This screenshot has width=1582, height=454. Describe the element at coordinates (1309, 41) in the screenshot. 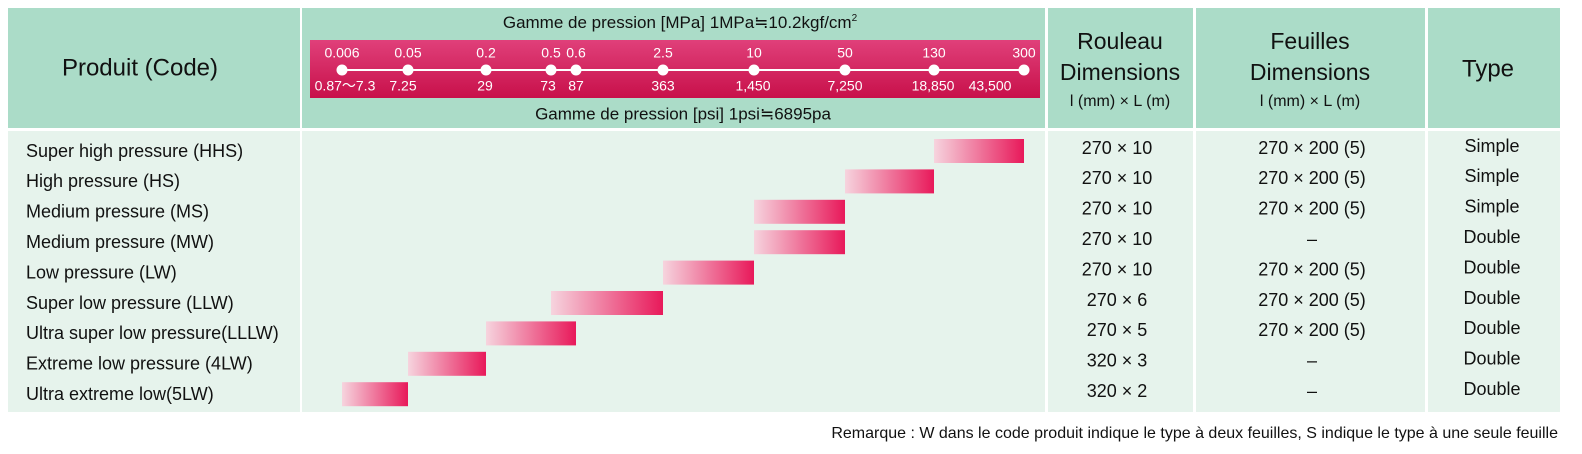

I see `header-sheet: Feuilles` at that location.